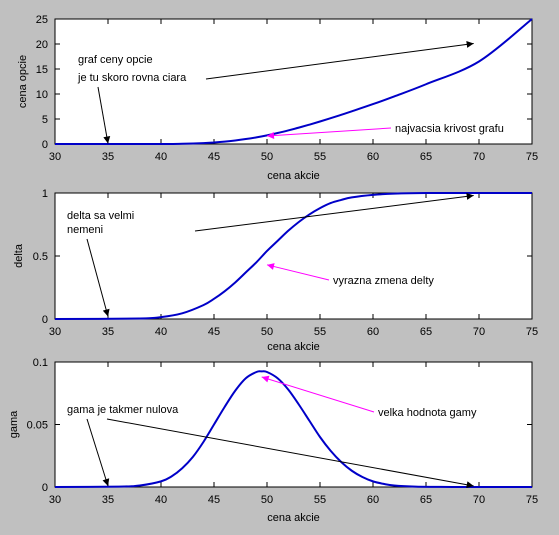 The image size is (559, 535). Describe the element at coordinates (132, 78) in the screenshot. I see `annotation-text-line: je tu skoro rovna ciara` at that location.